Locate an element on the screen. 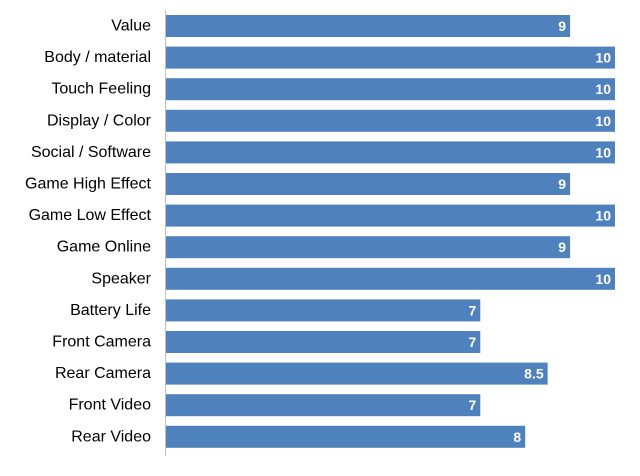  category-label: Game High Effect is located at coordinates (88, 184).